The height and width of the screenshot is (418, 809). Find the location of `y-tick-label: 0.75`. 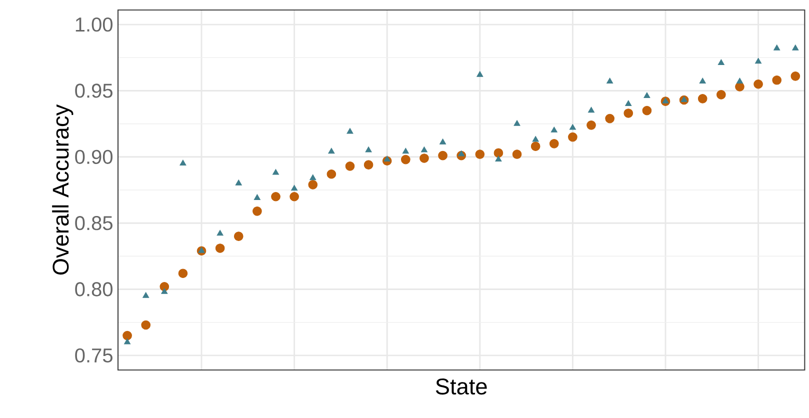

y-tick-label: 0.75 is located at coordinates (93, 355).